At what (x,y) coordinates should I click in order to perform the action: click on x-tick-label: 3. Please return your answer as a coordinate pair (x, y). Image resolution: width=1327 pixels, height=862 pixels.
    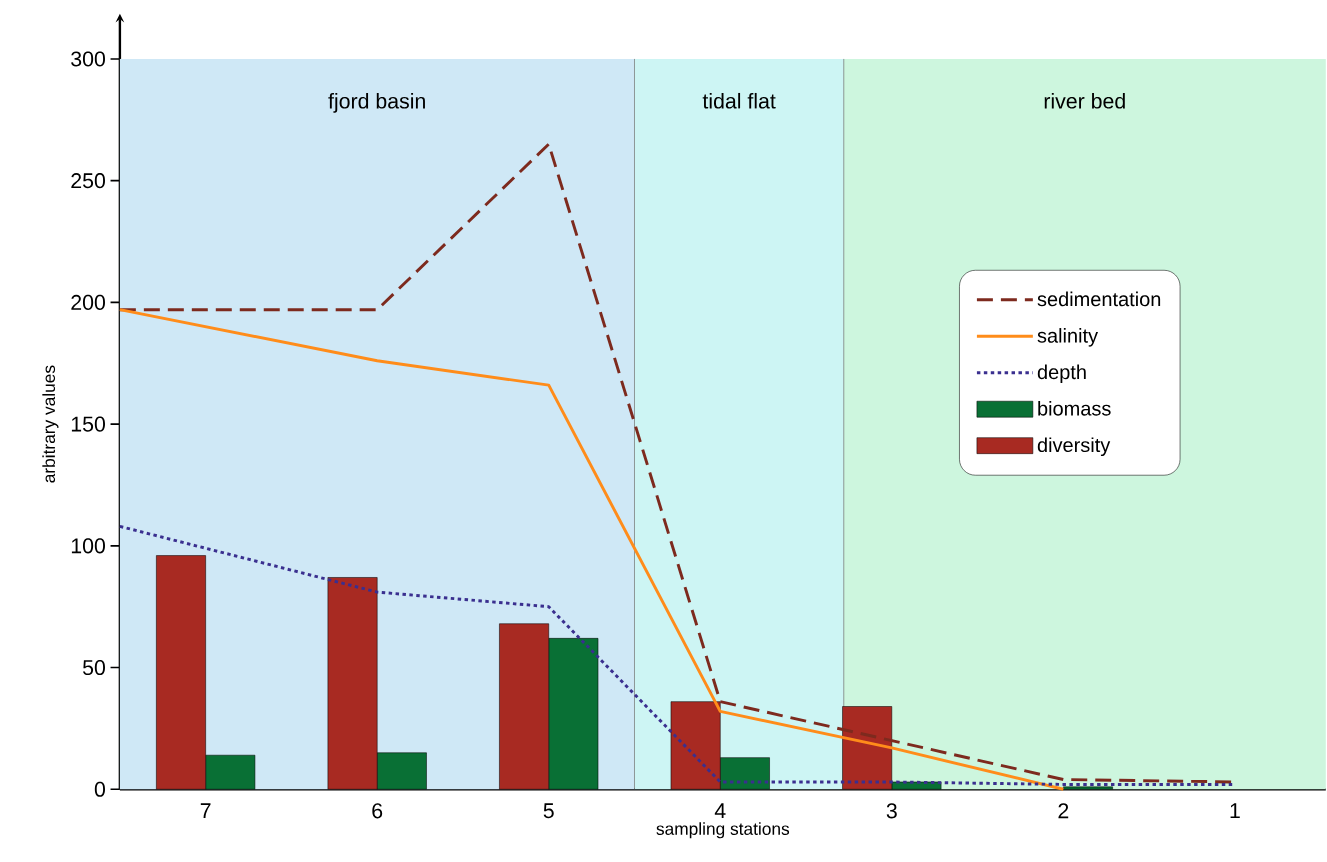
    Looking at the image, I should click on (891, 811).